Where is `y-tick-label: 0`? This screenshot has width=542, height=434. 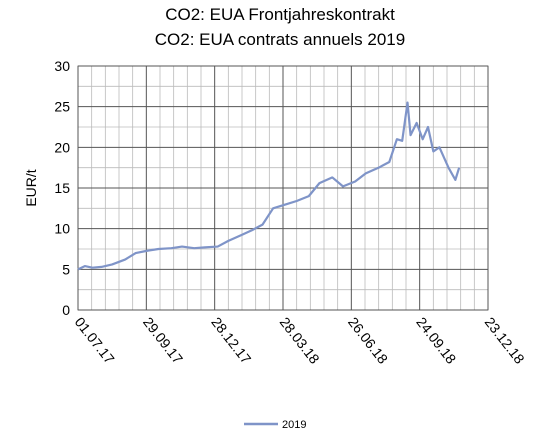 y-tick-label: 0 is located at coordinates (66, 310).